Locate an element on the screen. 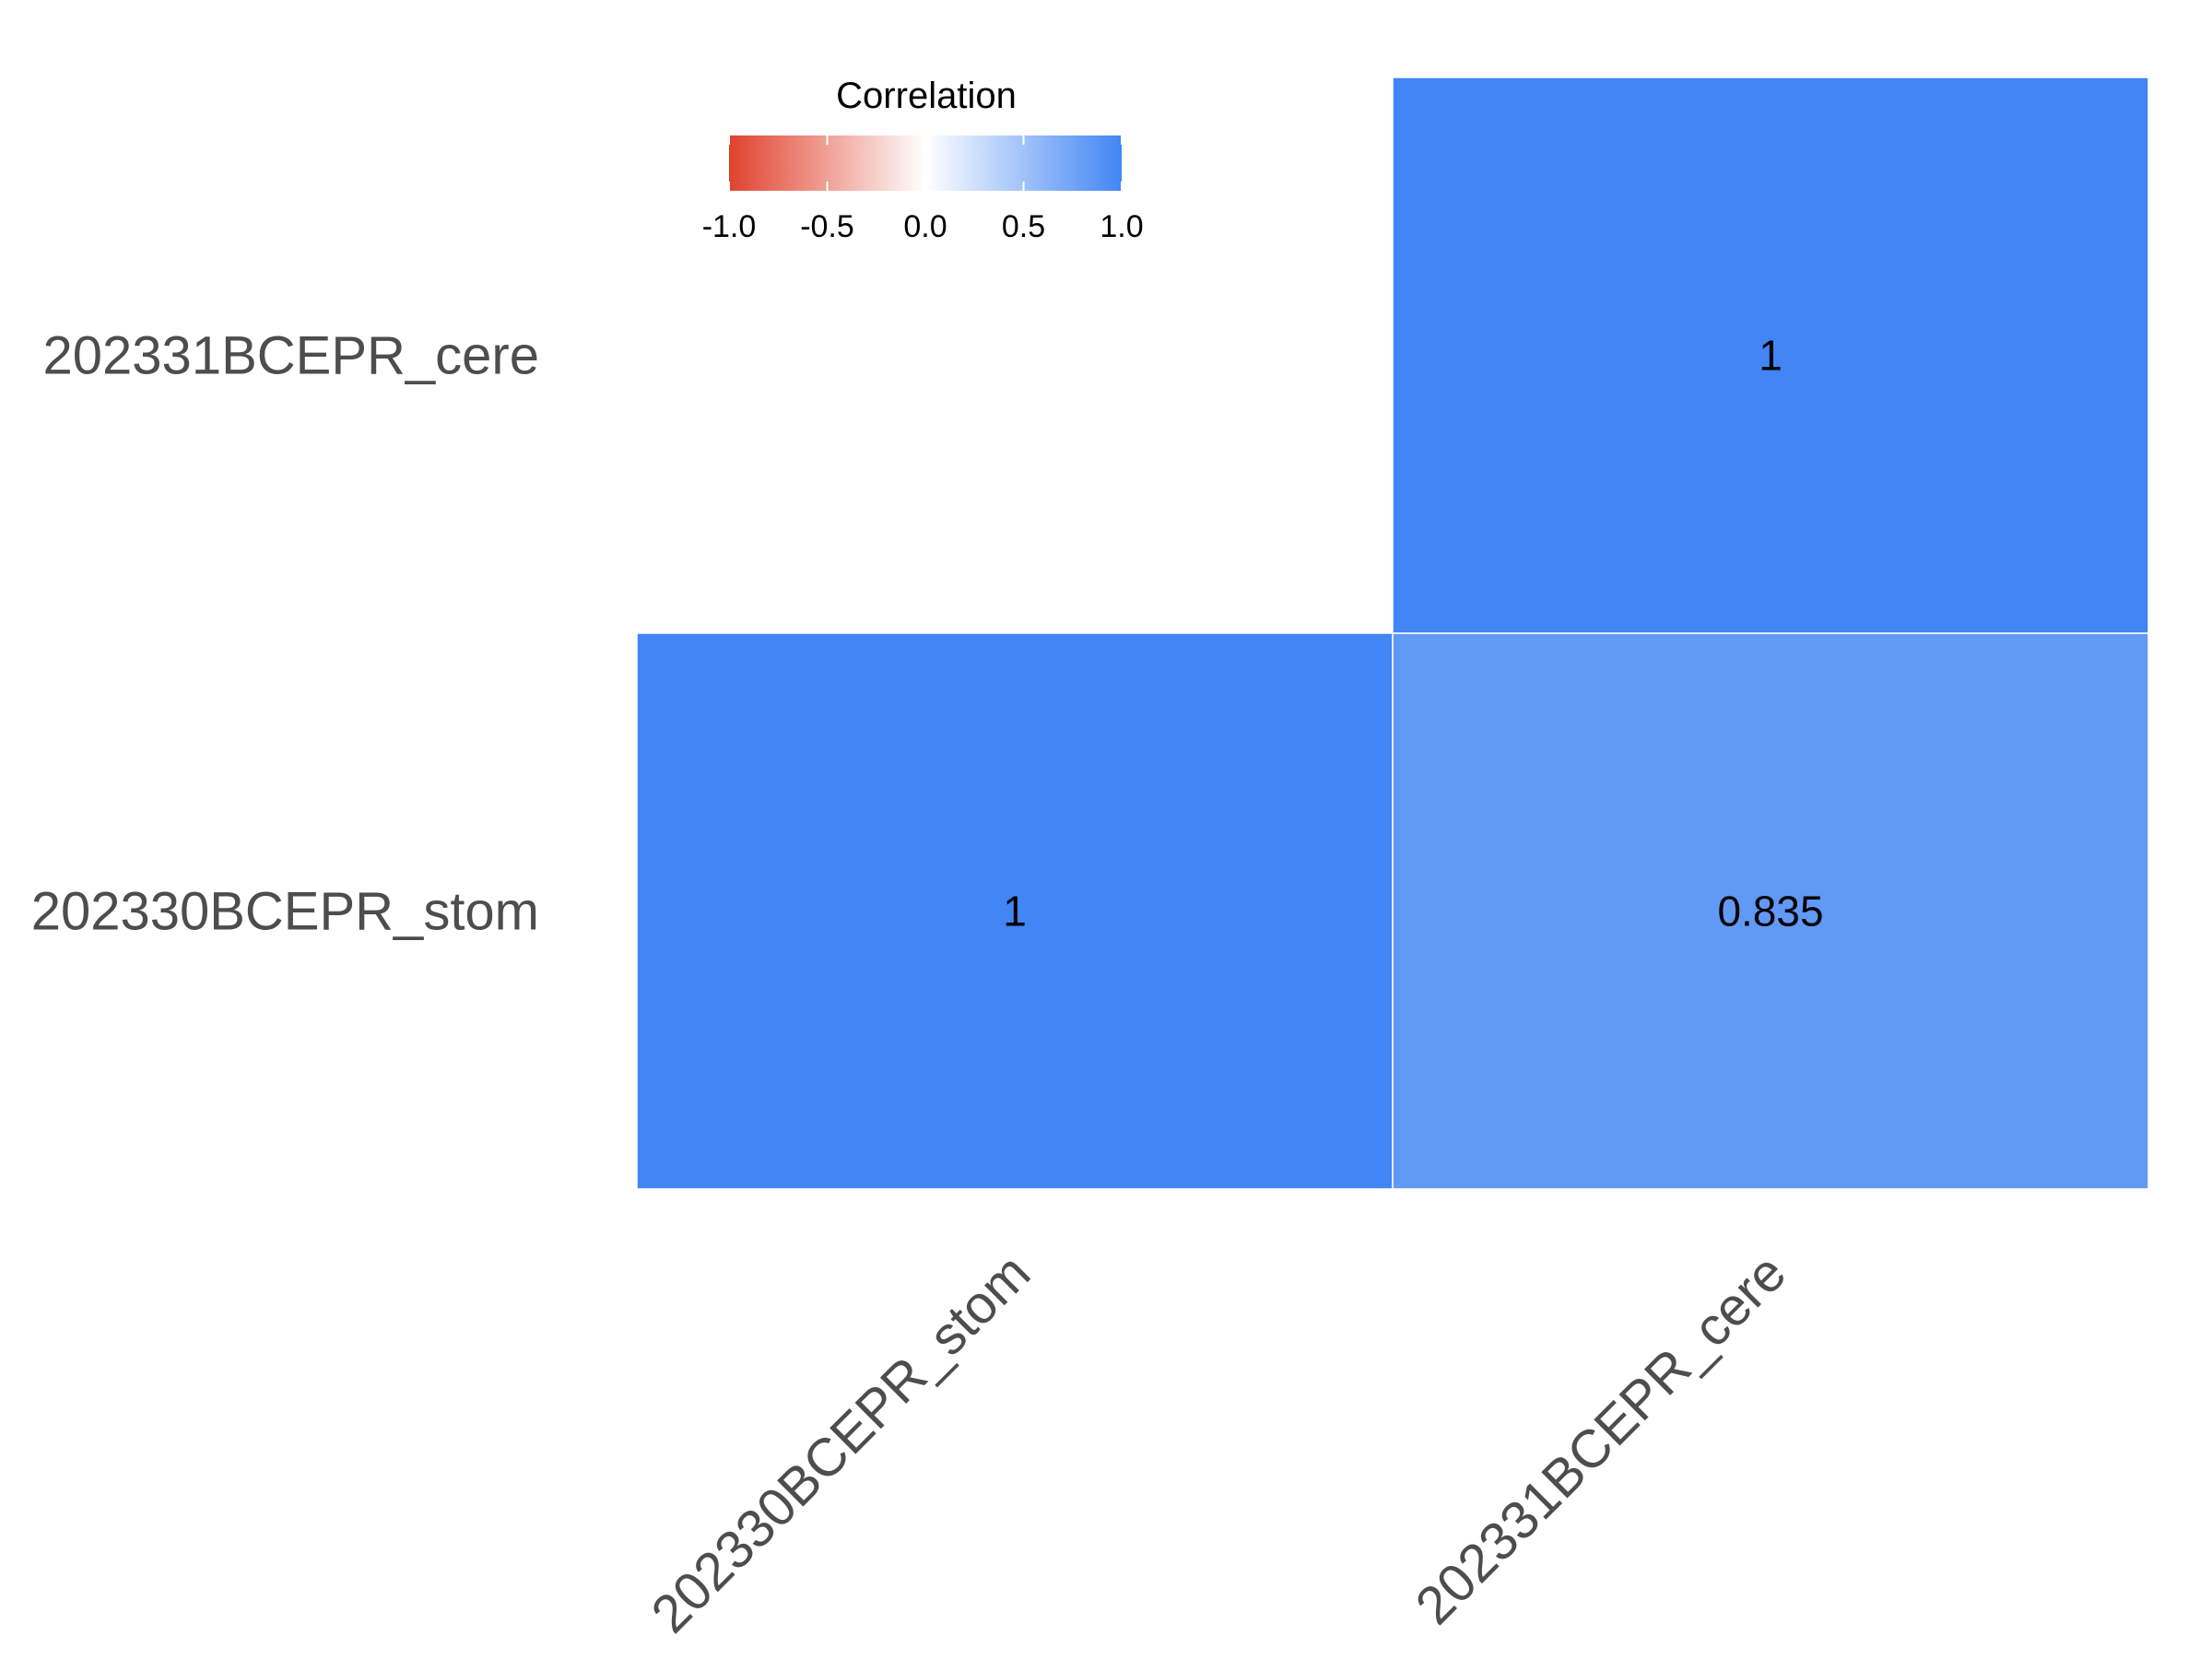  legend-tick-label: -0.5 is located at coordinates (827, 226).